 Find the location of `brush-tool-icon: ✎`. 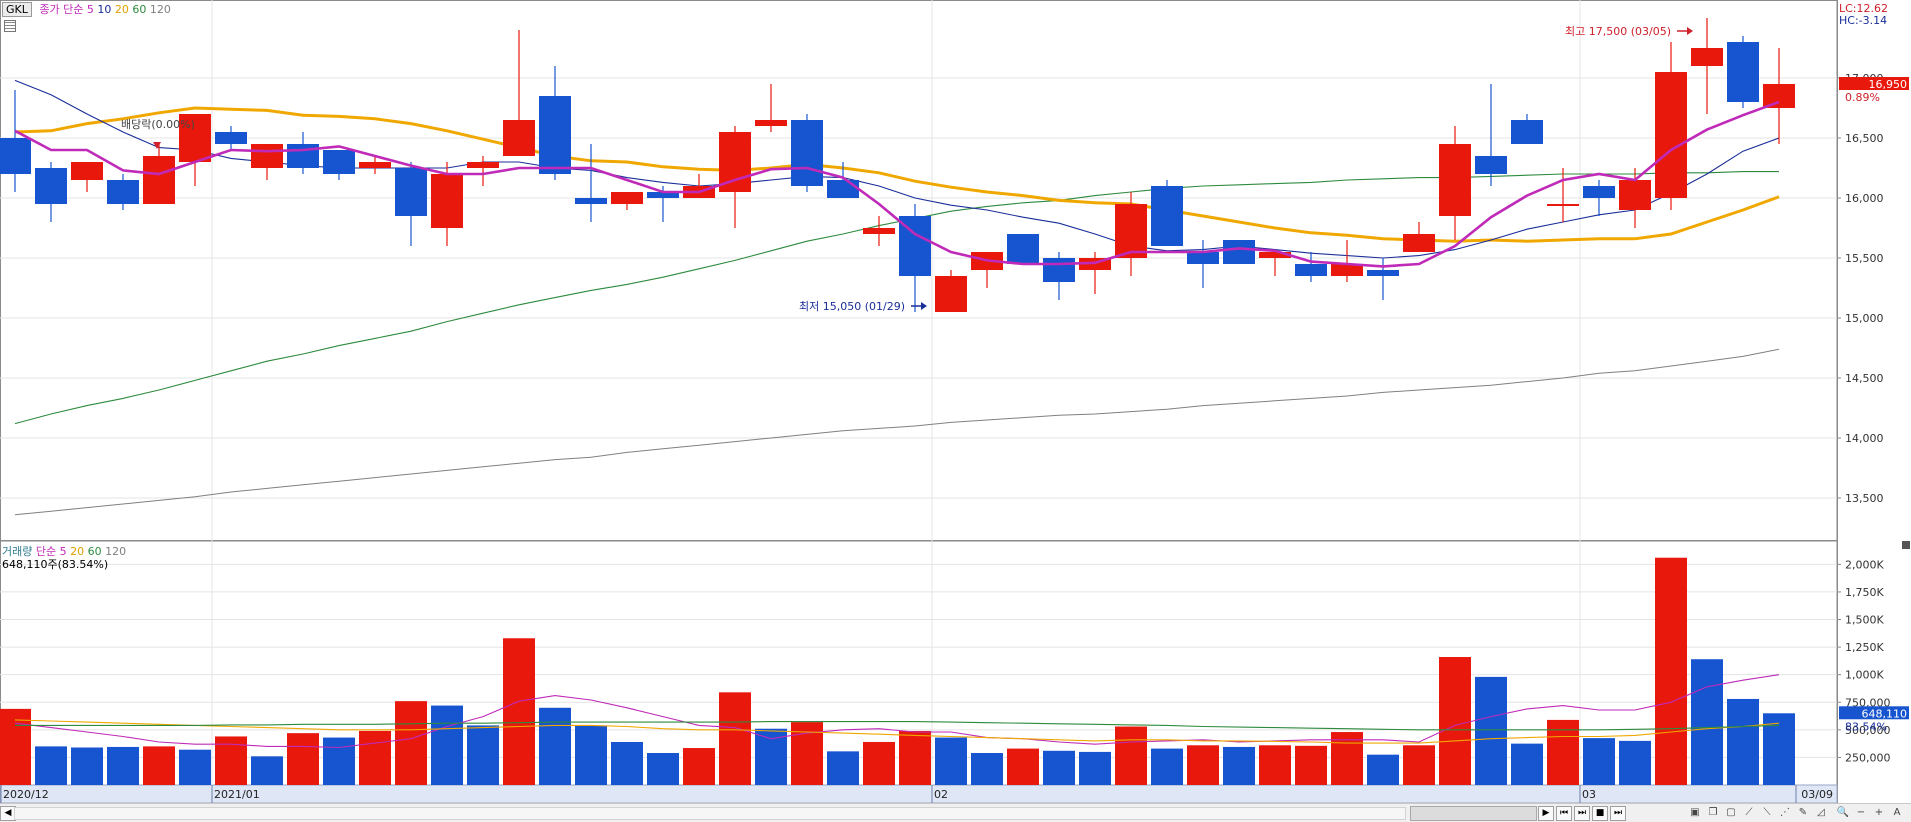

brush-tool-icon: ✎ is located at coordinates (1803, 812).